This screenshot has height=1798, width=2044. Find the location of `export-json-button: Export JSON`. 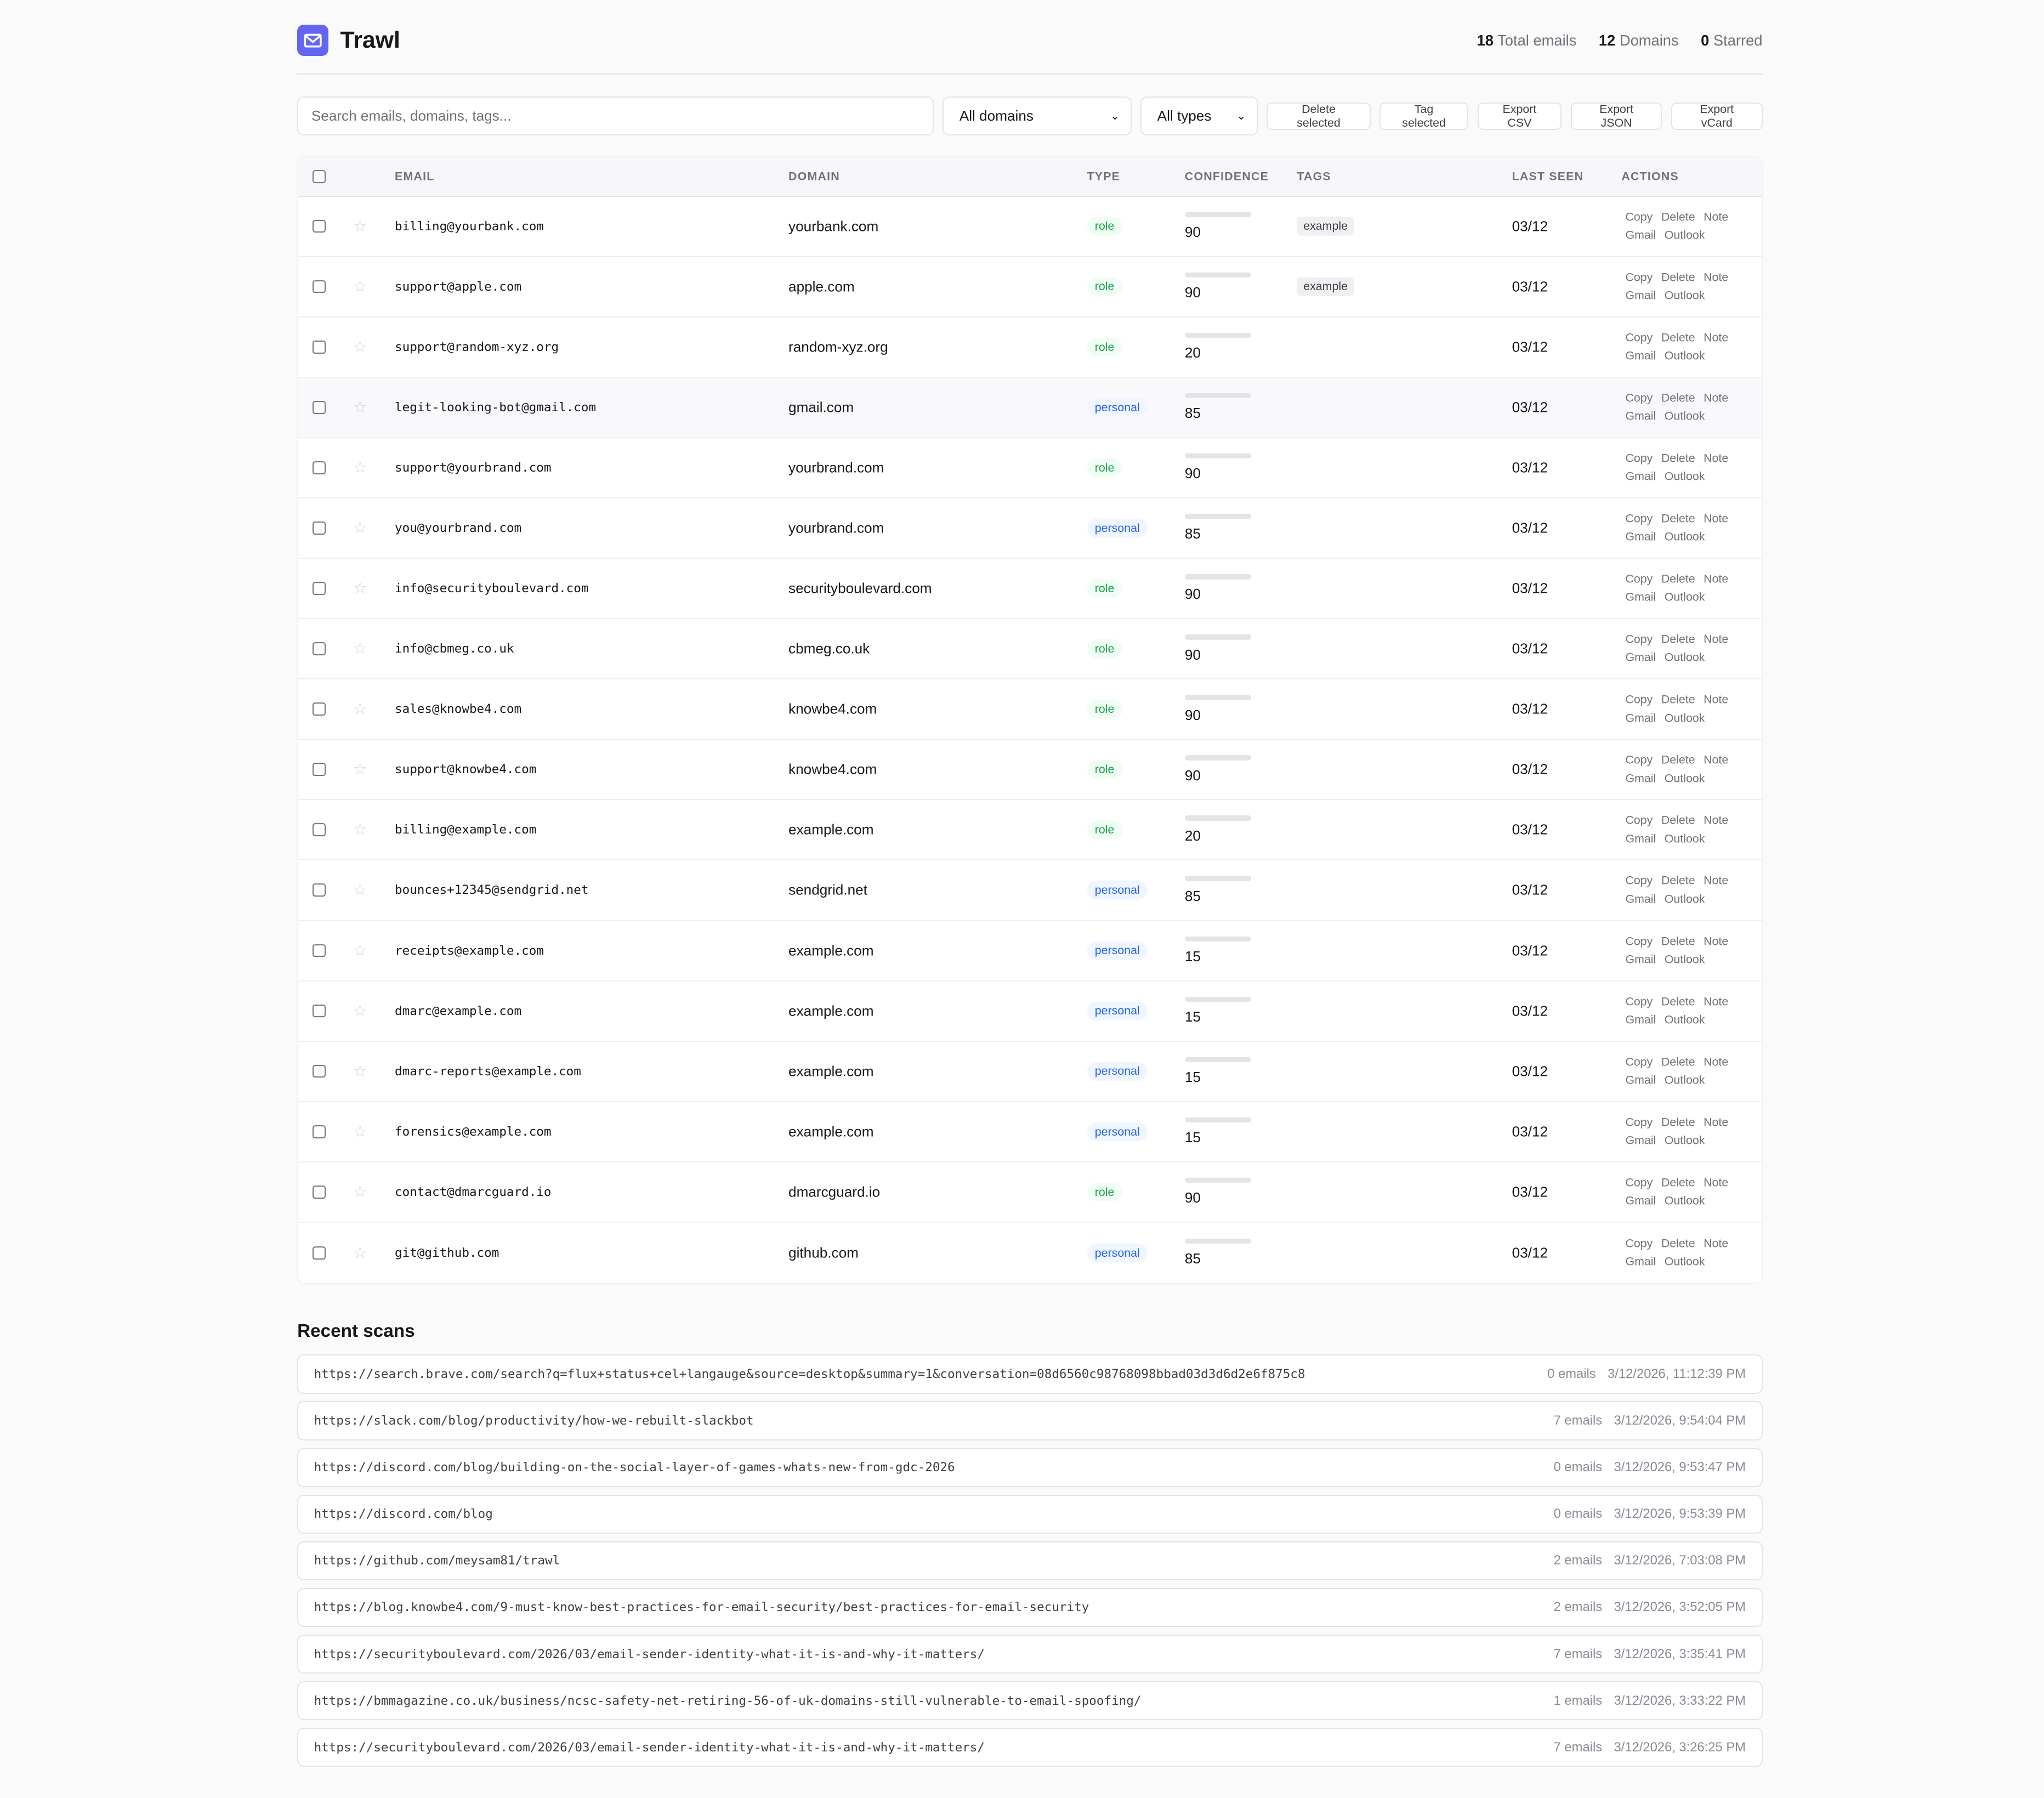

export-json-button: Export JSON is located at coordinates (1616, 116).